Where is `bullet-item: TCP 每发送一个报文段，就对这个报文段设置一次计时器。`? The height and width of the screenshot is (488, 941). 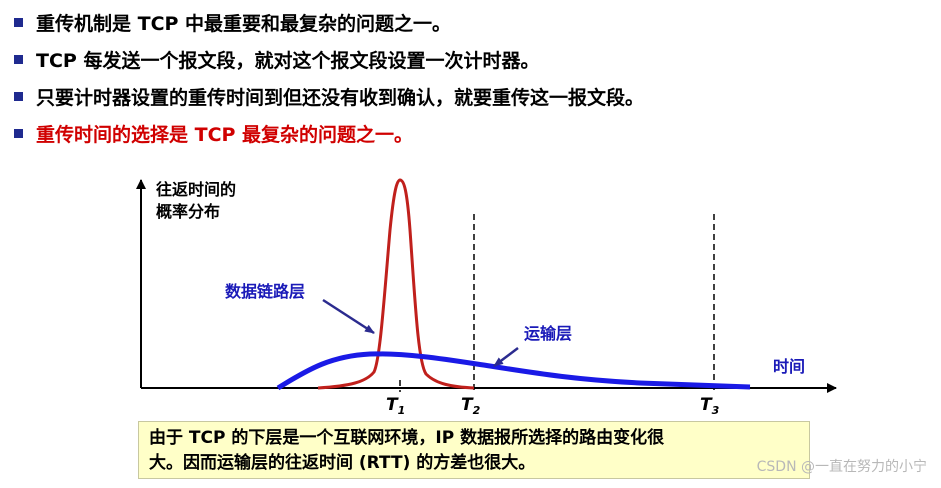 bullet-item: TCP 每发送一个报文段，就对这个报文段设置一次计时器。 is located at coordinates (327, 59).